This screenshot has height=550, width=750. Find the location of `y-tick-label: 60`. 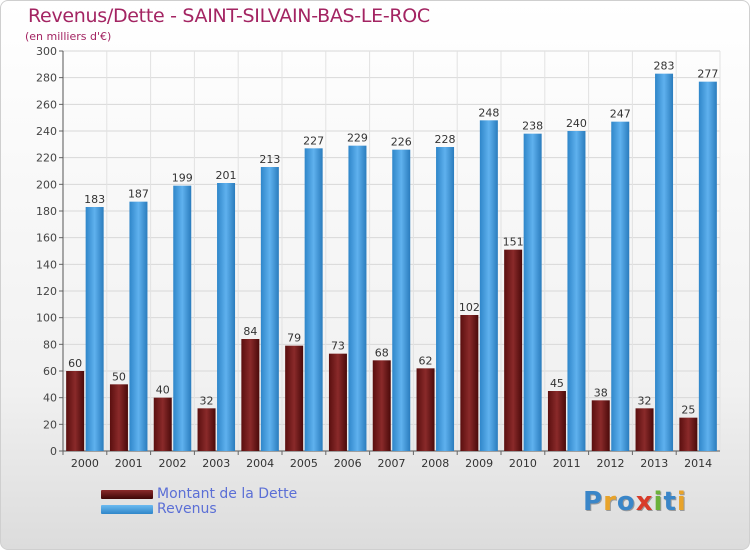

y-tick-label: 60 is located at coordinates (50, 371).